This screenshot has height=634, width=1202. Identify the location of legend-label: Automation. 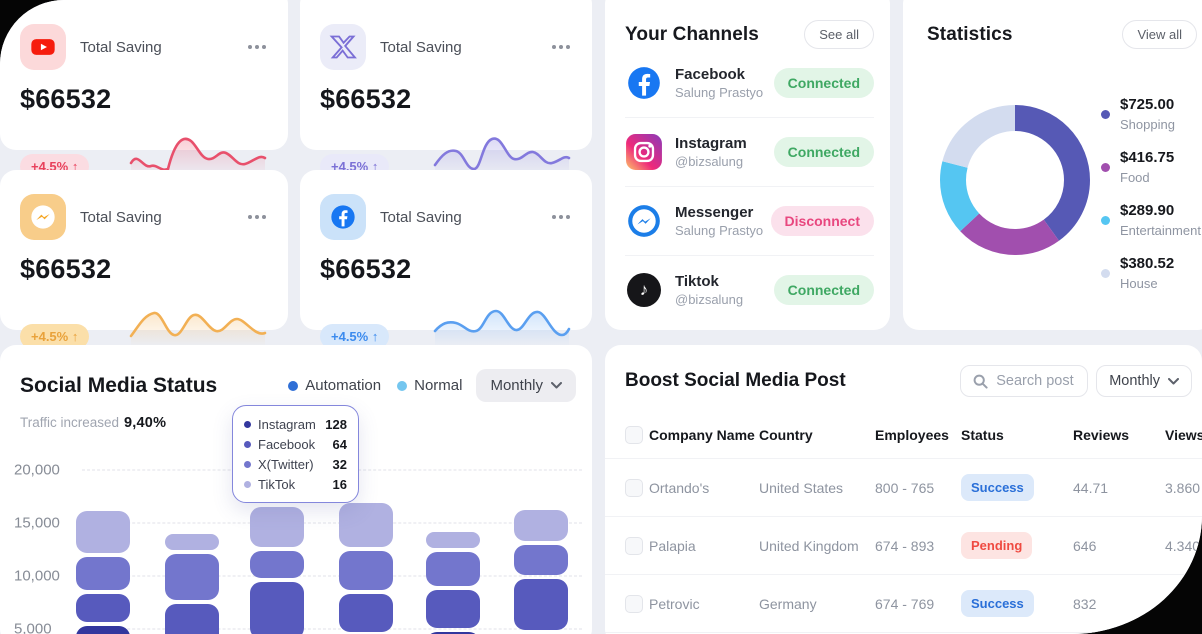
(343, 385).